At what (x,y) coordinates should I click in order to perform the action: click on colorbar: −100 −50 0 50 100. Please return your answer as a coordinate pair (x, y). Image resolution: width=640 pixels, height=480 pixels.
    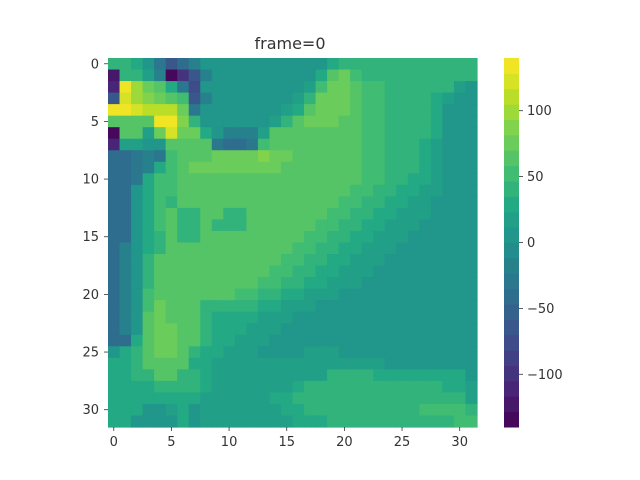
    Looking at the image, I should click on (533, 243).